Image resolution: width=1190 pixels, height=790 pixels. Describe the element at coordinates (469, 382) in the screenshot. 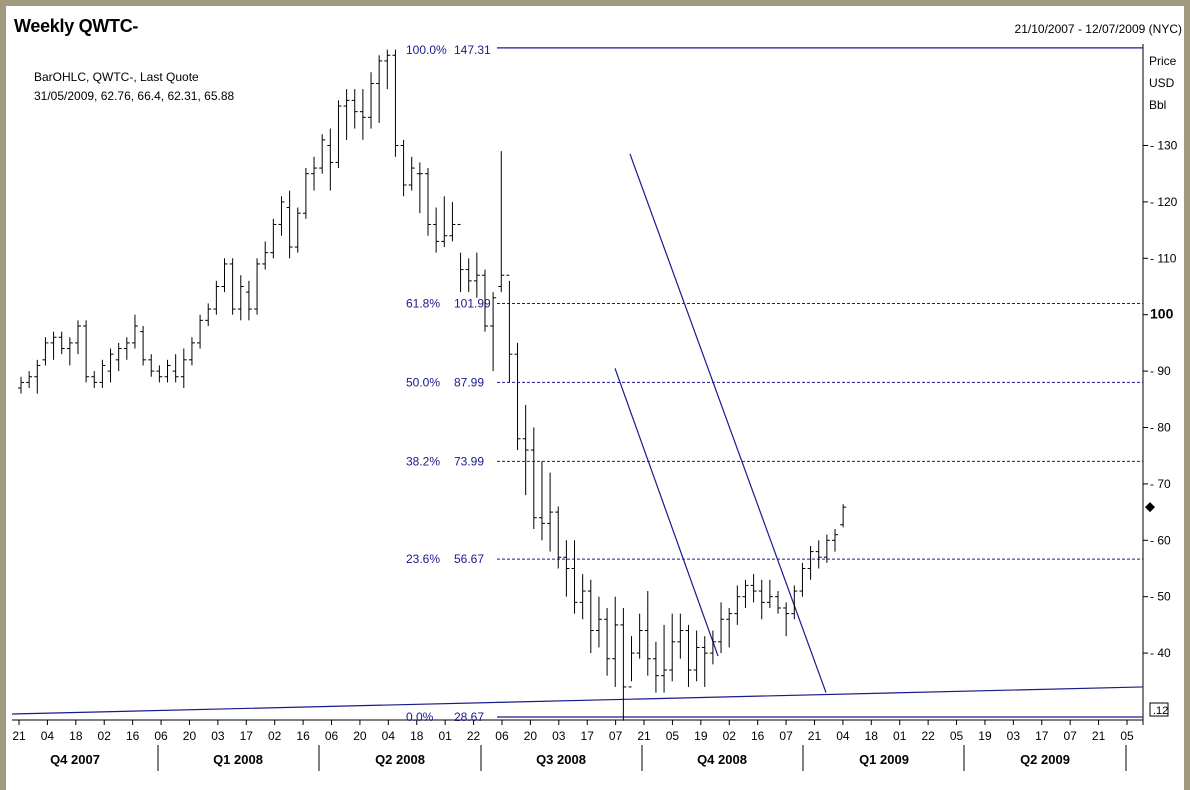

I see `fib-value-label: 87.99` at that location.